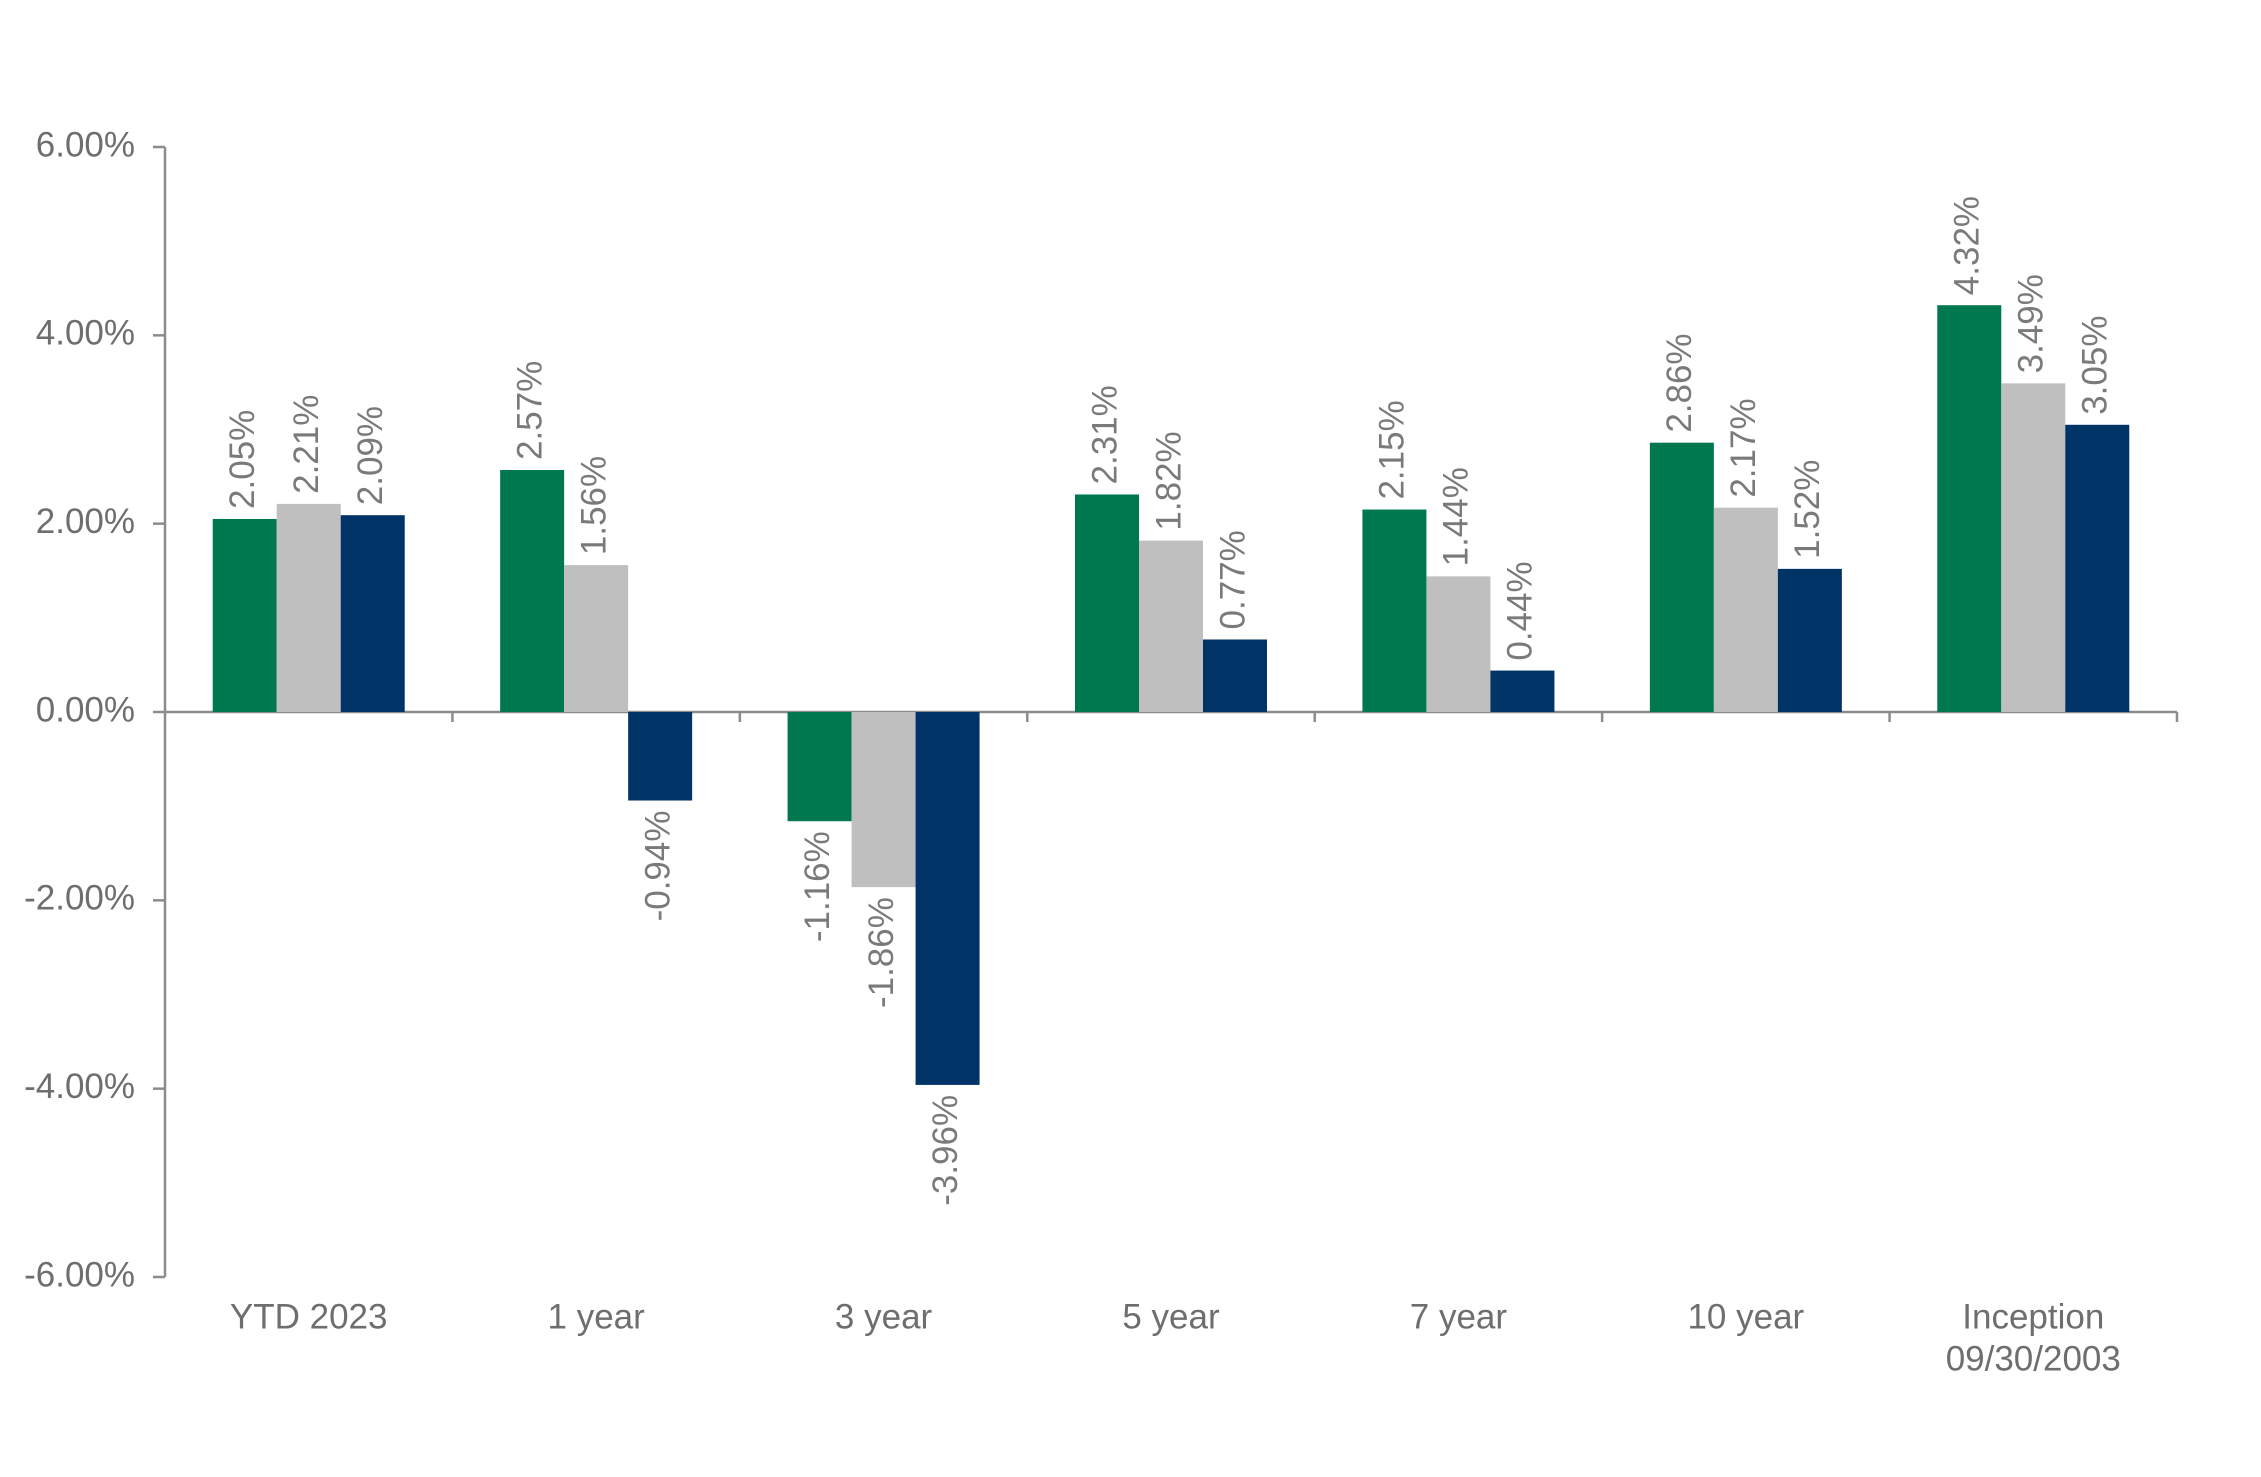  What do you see at coordinates (79, 1274) in the screenshot?
I see `y-tick-label: -6.00%` at bounding box center [79, 1274].